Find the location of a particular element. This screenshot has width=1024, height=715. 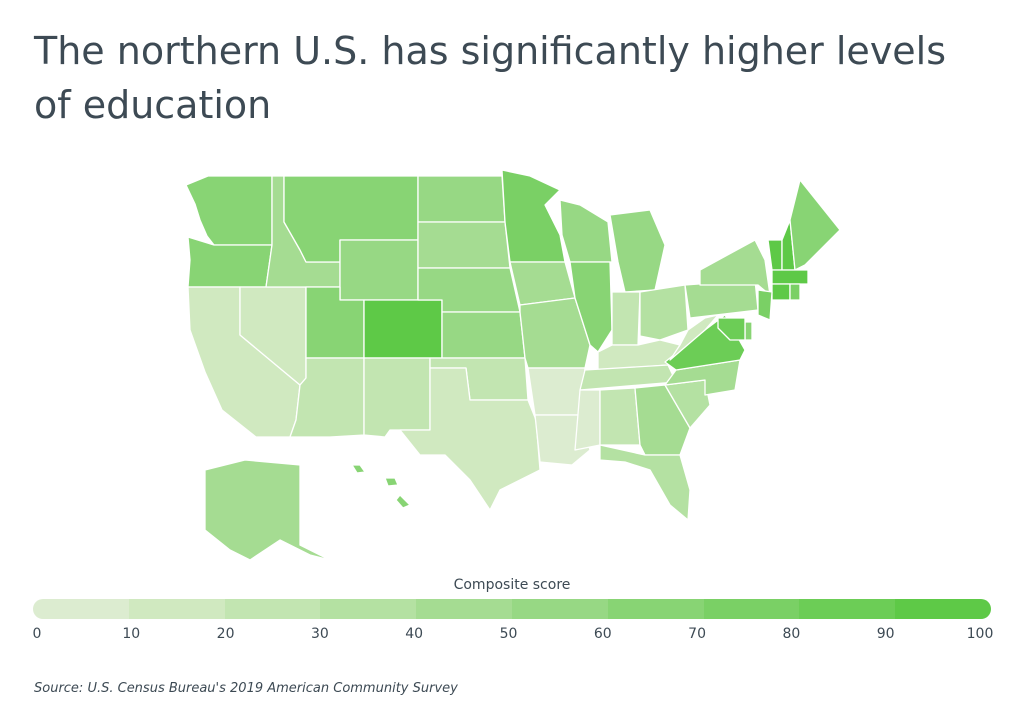

state-nd is located at coordinates (461, 199).